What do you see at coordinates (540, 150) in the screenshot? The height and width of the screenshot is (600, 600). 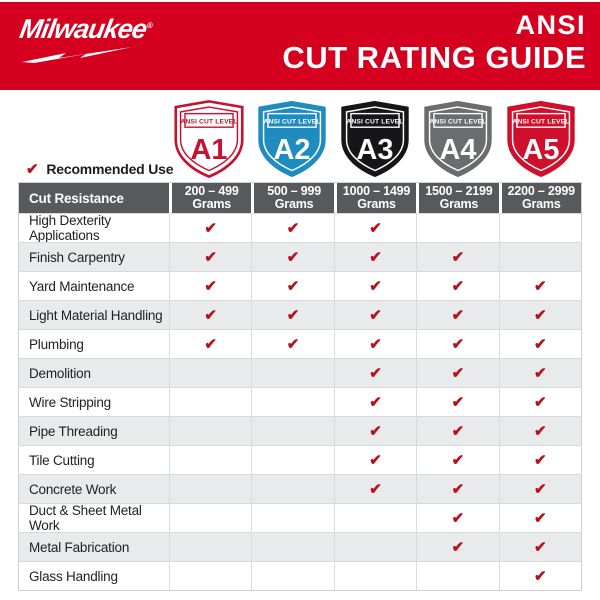 I see `svg-text: A5` at bounding box center [540, 150].